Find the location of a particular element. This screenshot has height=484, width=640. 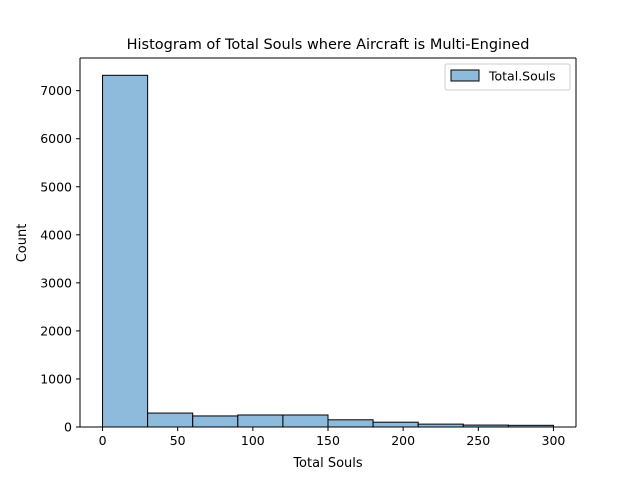

y-tick-label: 6000 is located at coordinates (56, 138).